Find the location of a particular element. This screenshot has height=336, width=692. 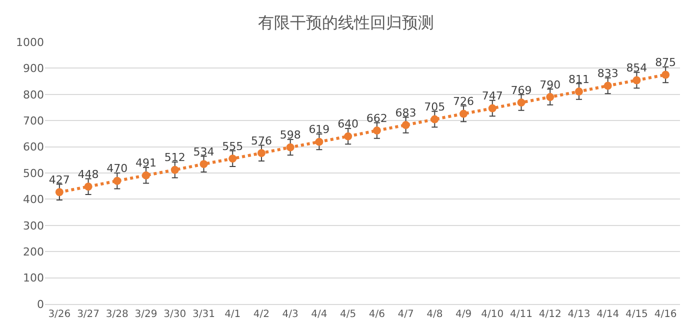

data-label: 427 is located at coordinates (59, 179).